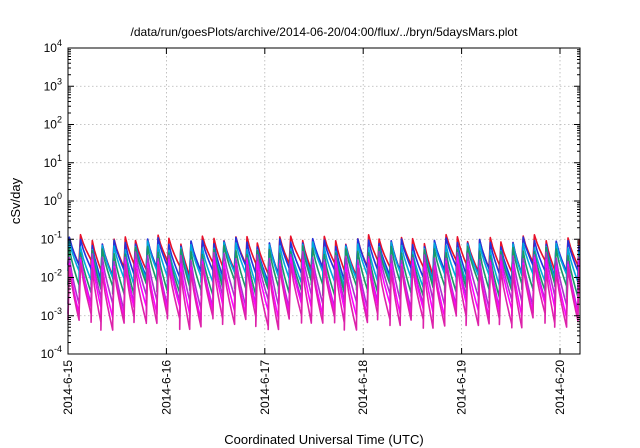 The width and height of the screenshot is (640, 448). What do you see at coordinates (53, 84) in the screenshot?
I see `y-tick-label: 10³` at bounding box center [53, 84].